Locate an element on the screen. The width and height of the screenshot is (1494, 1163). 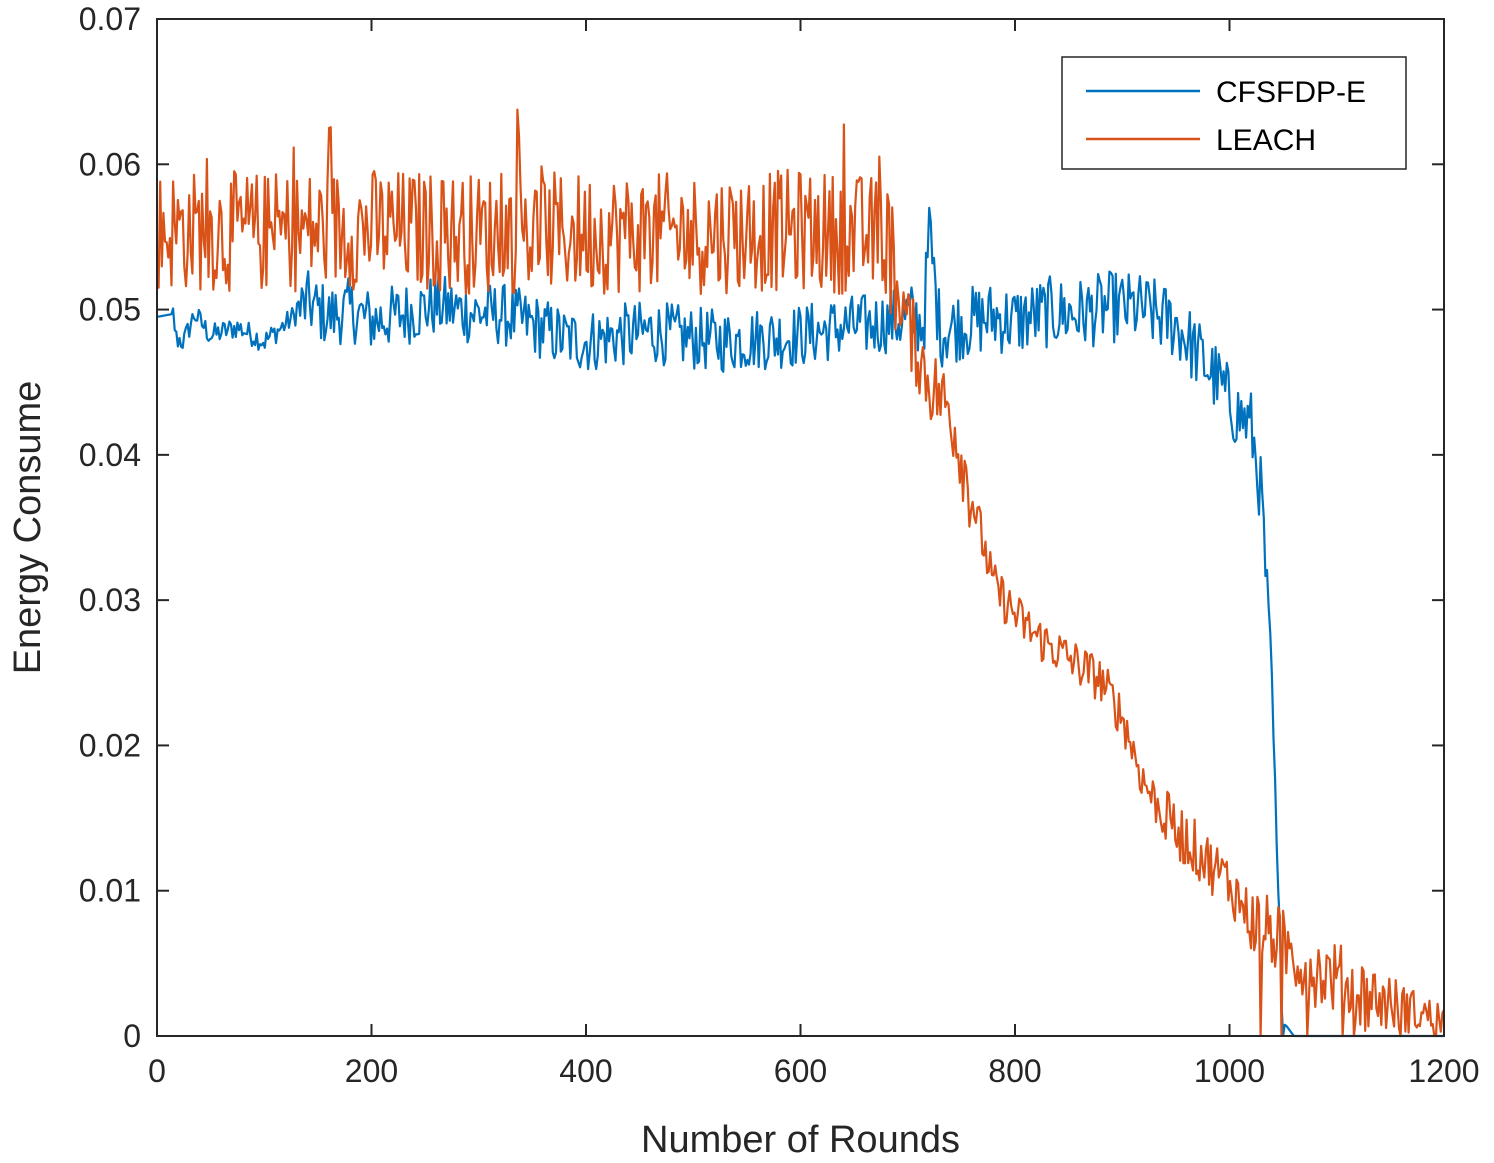
x-tick-label: 800 is located at coordinates (1014, 1071).